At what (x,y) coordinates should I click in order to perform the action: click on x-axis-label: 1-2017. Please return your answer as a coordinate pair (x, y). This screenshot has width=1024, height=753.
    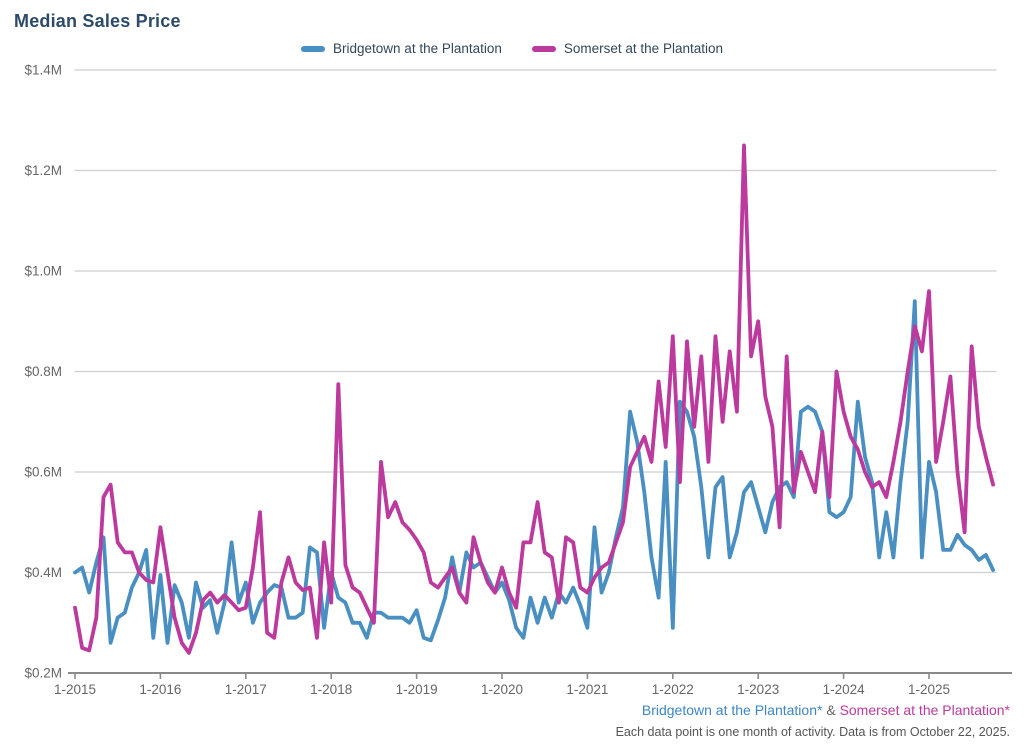
    Looking at the image, I should click on (246, 689).